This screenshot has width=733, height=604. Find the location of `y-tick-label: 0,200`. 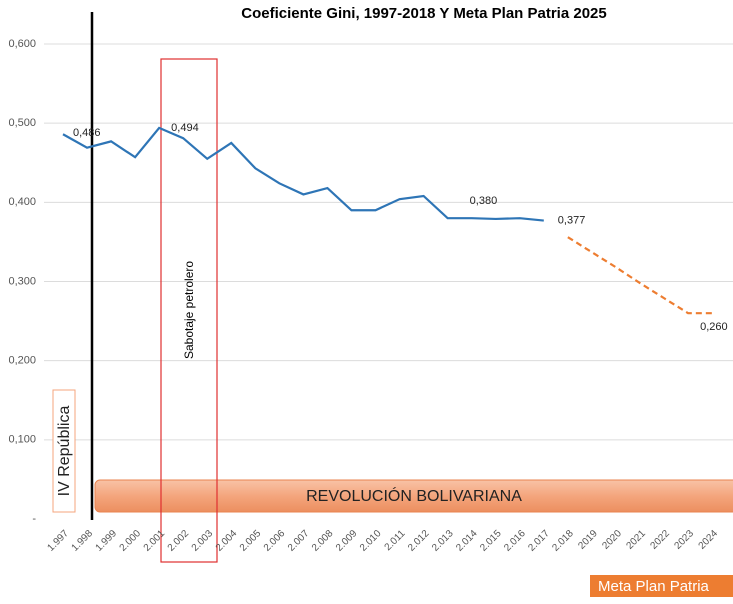

y-tick-label: 0,200 is located at coordinates (22, 361).